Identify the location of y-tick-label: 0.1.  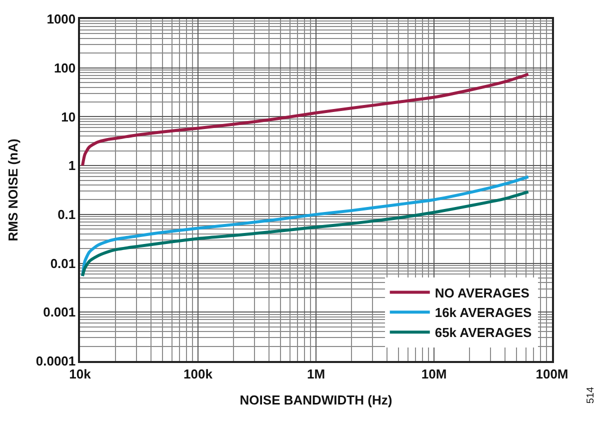
(67, 214).